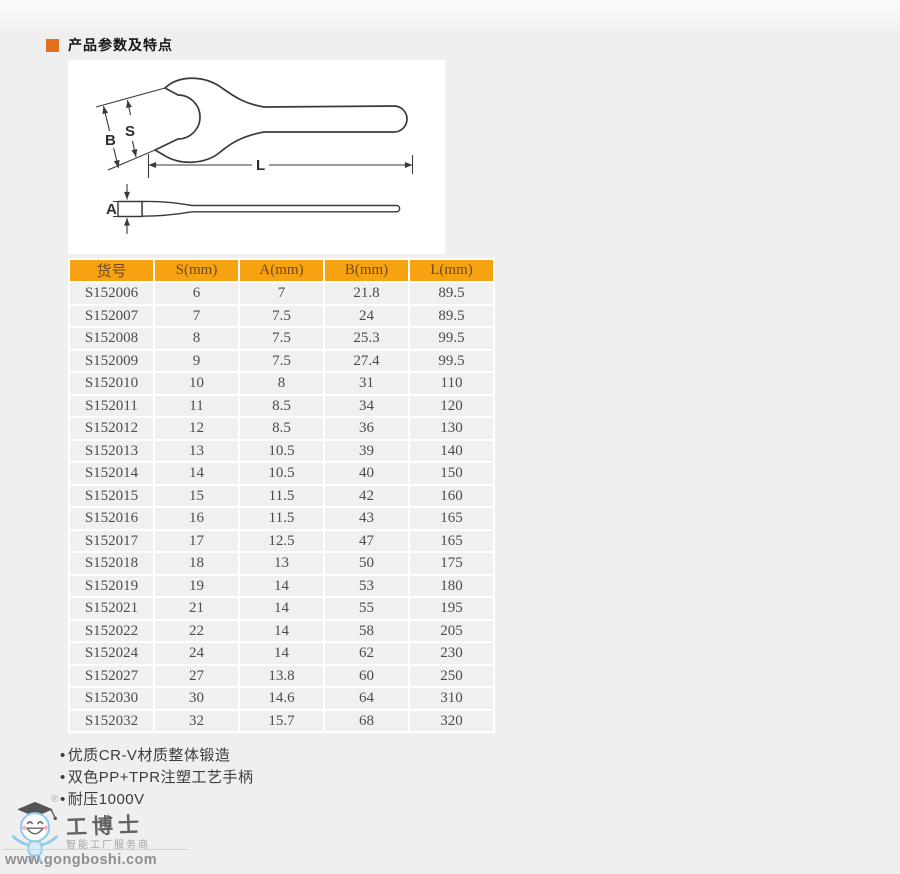 The height and width of the screenshot is (874, 900). I want to click on table-cell: 120, so click(451, 405).